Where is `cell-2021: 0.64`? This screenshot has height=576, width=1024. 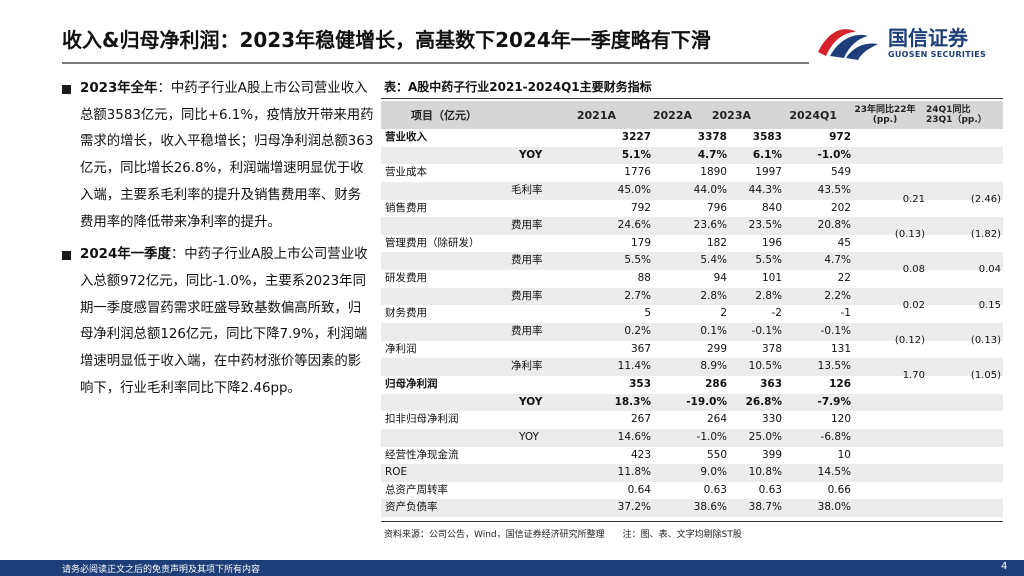 cell-2021: 0.64 is located at coordinates (639, 489).